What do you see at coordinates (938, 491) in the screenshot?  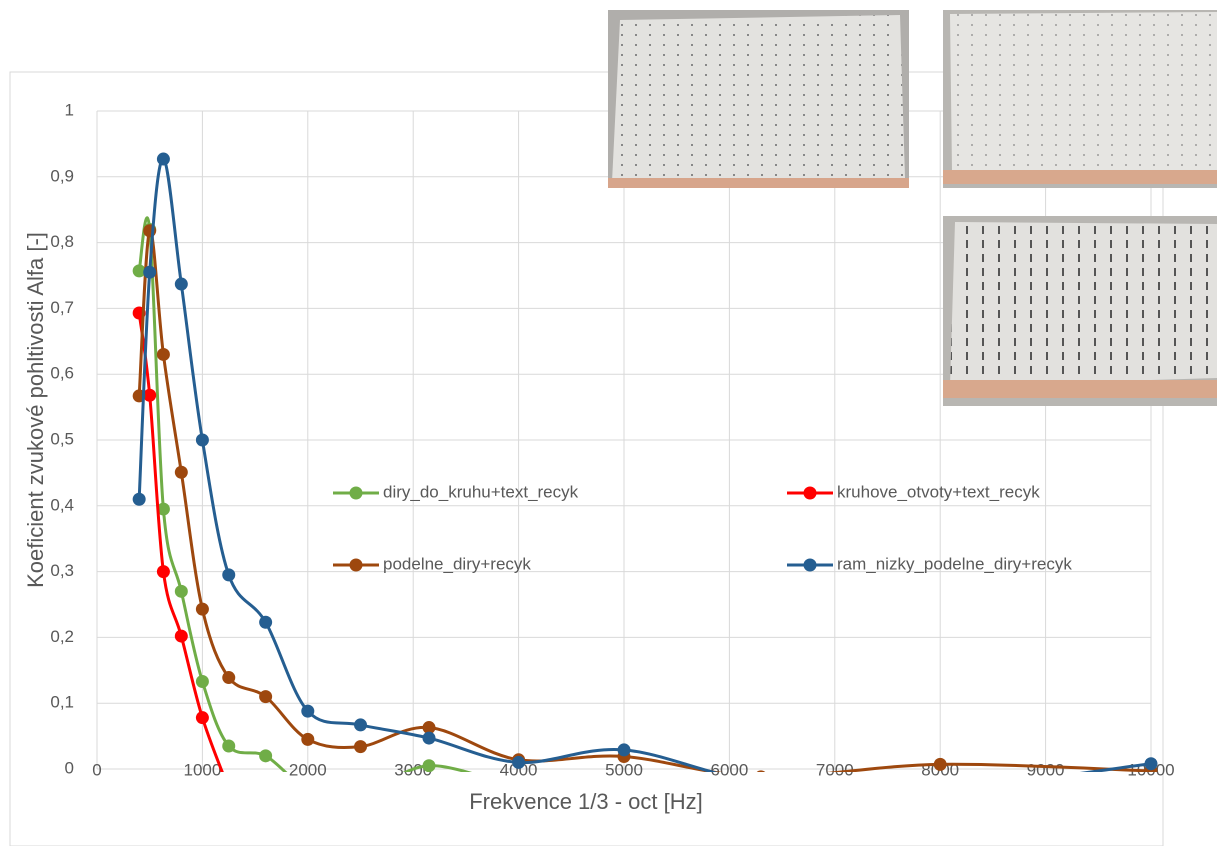 I see `legend-label: kruhove_otvoty+text_recyk` at bounding box center [938, 491].